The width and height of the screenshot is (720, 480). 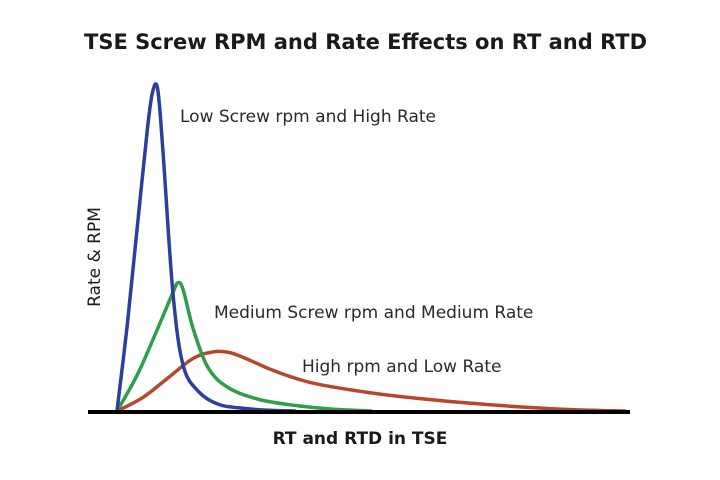 I want to click on series-label-medium-rpm-medium-rate: Medium Screw rpm and Medium Rate, so click(x=373, y=313).